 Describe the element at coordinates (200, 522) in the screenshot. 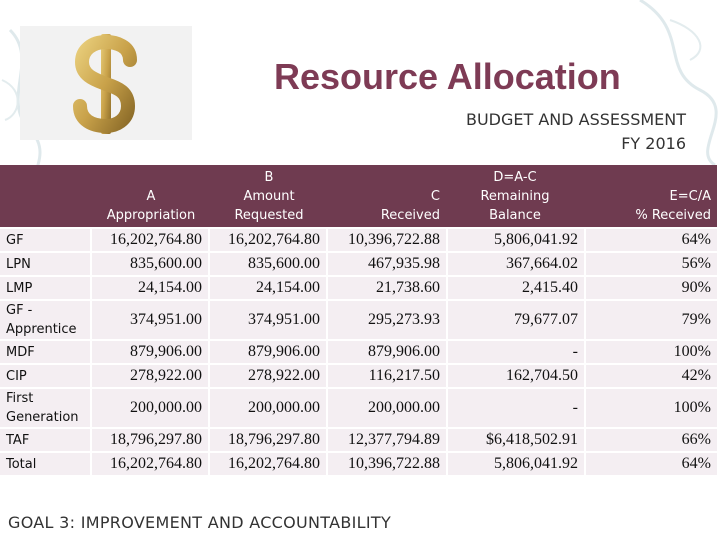

I see `goal-footer: GOAL 3: IMPROVEMENT AND ACCOUNTABILITY` at that location.